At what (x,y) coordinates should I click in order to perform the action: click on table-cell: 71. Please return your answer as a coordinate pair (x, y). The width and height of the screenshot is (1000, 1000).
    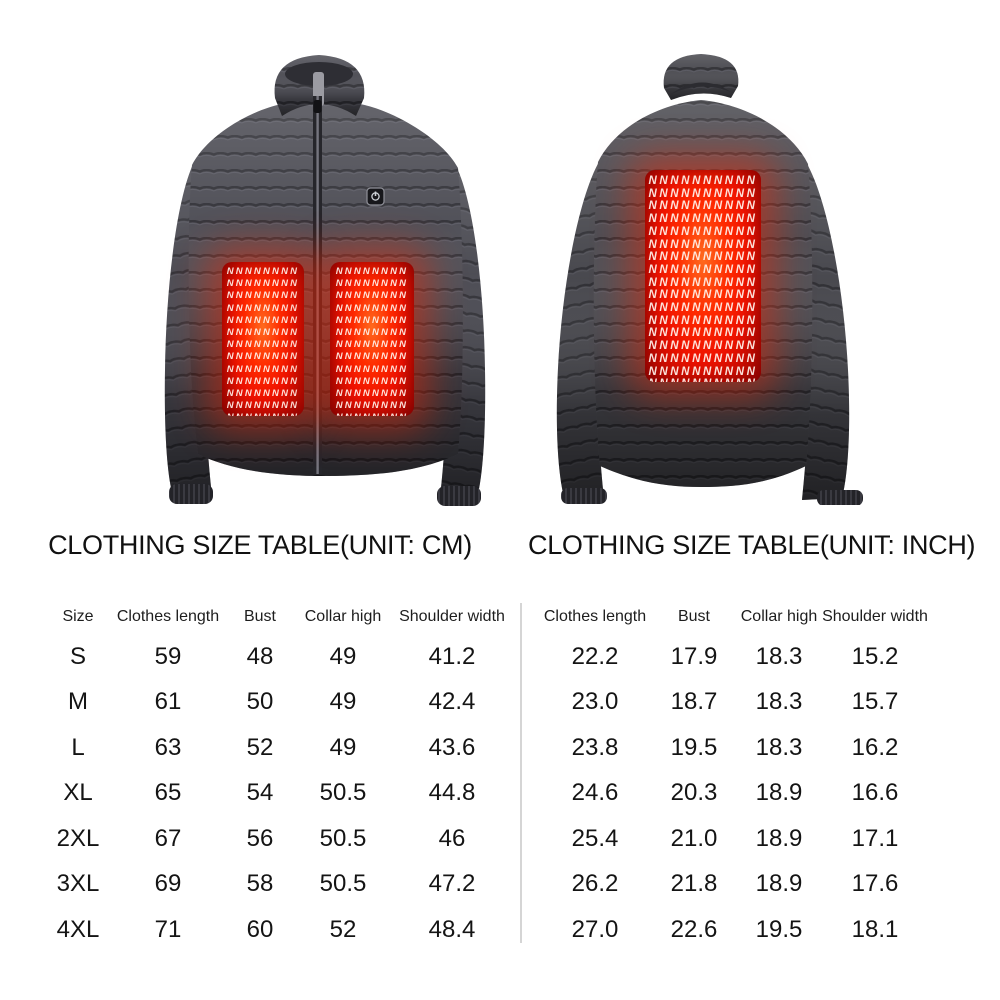
    Looking at the image, I should click on (168, 929).